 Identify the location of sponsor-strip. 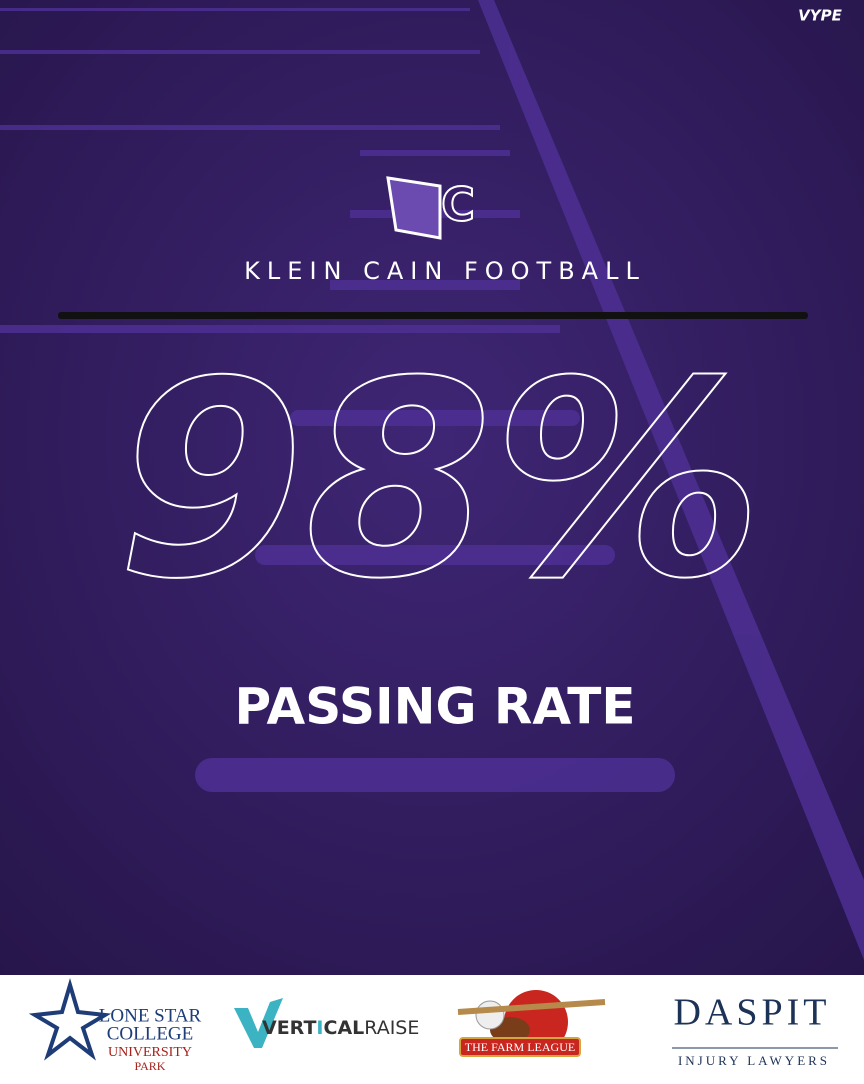
(432, 1027).